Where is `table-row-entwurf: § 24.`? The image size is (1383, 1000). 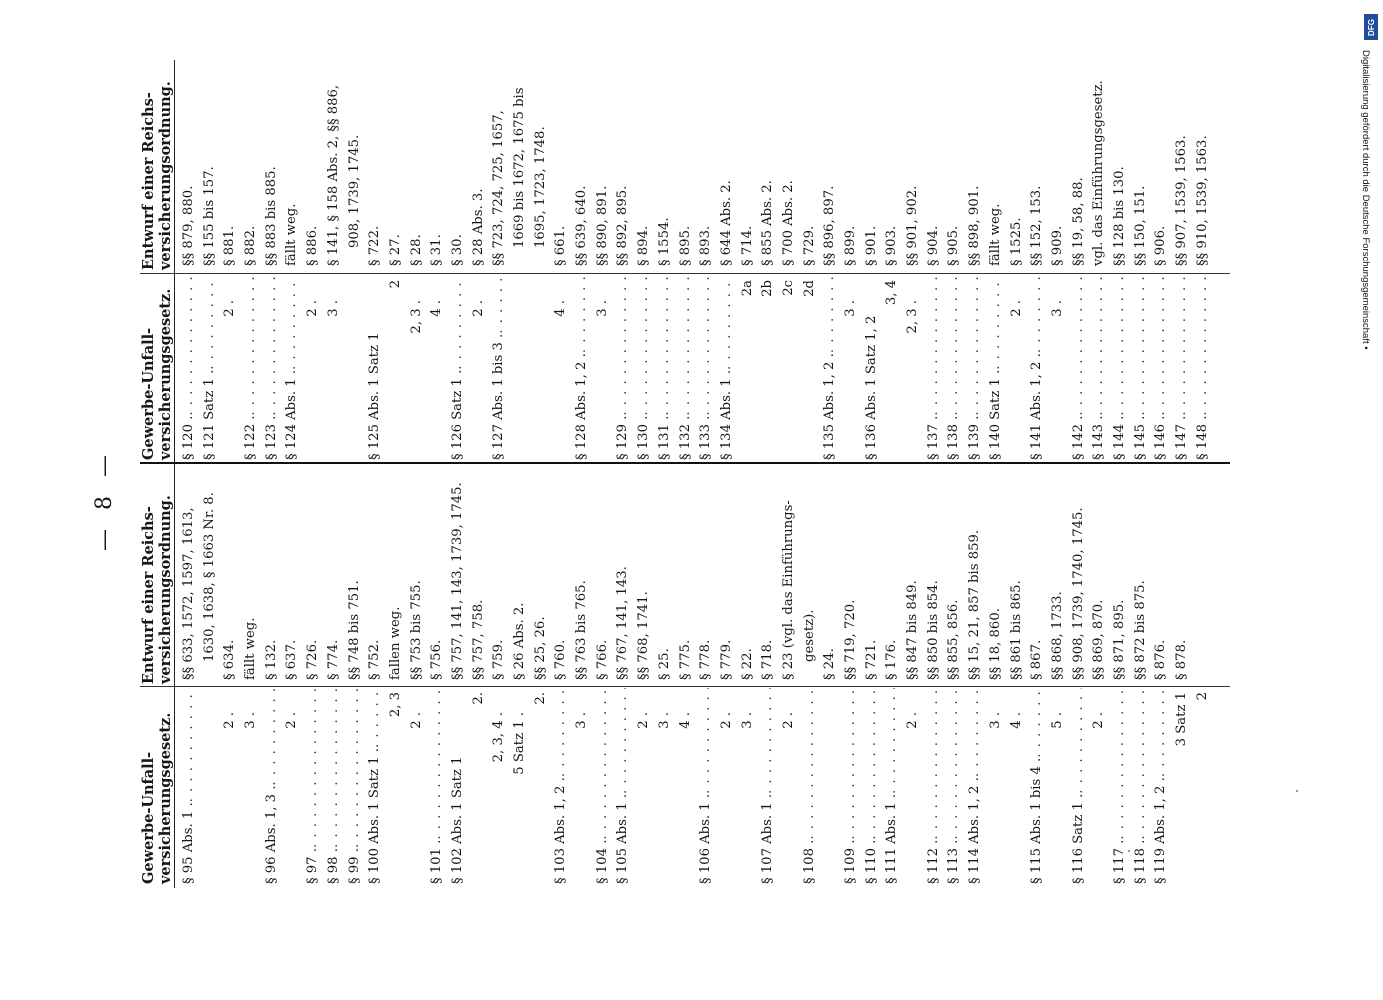
table-row-entwurf: § 24. is located at coordinates (830, 664).